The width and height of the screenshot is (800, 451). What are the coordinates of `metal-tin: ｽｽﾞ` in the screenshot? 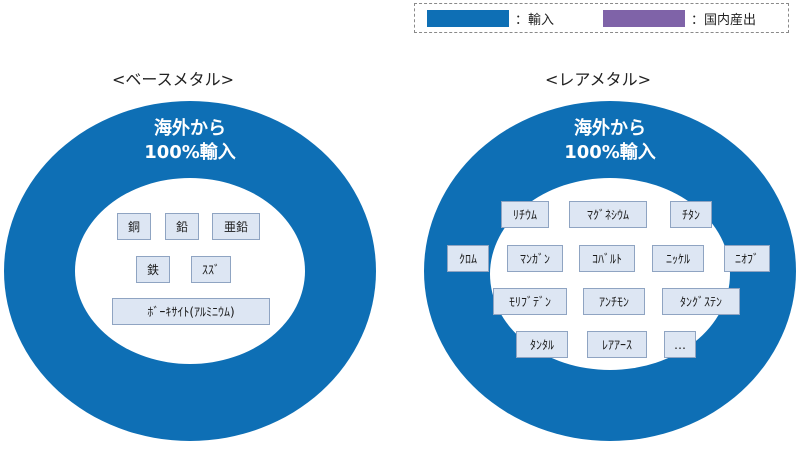 It's located at (211, 269).